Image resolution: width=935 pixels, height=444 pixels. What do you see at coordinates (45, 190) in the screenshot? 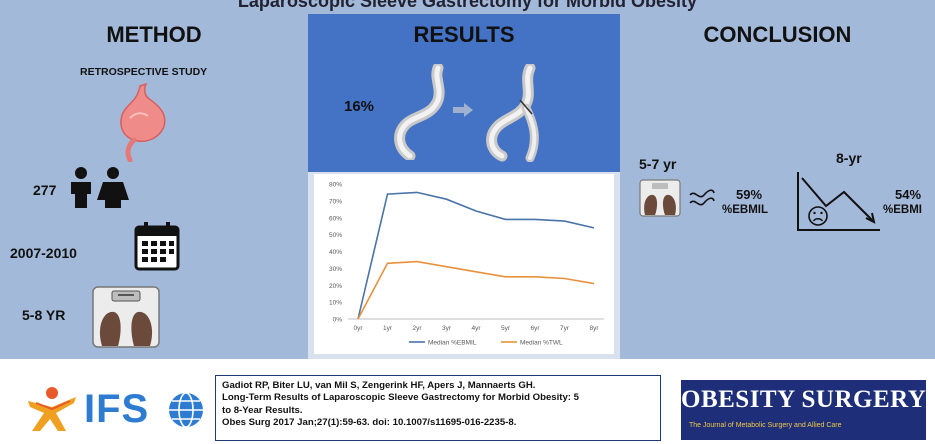
I see `patient-count: 277` at bounding box center [45, 190].